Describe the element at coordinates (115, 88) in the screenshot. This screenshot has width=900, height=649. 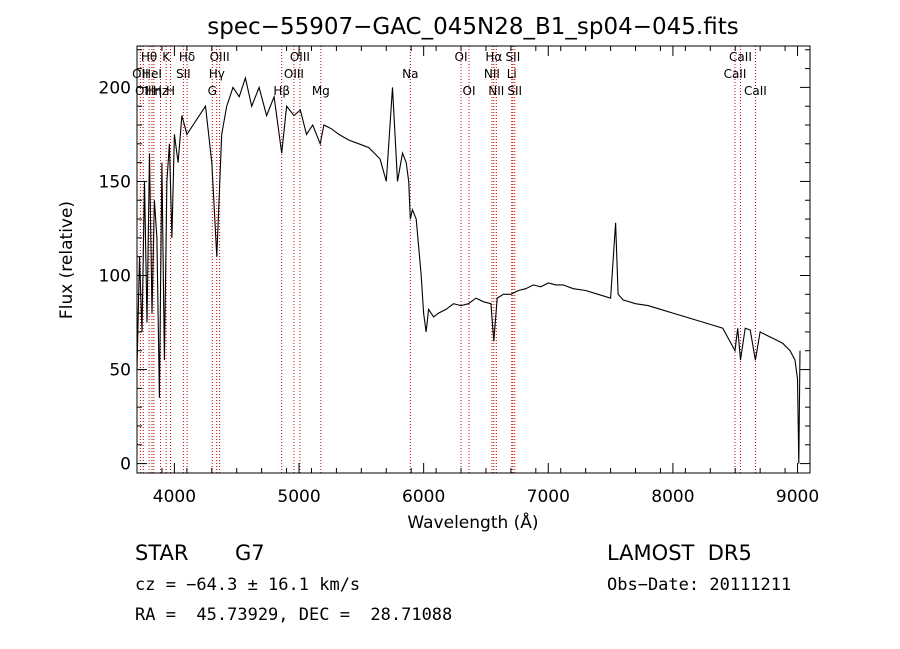
I see `y-tick-label: 200` at that location.